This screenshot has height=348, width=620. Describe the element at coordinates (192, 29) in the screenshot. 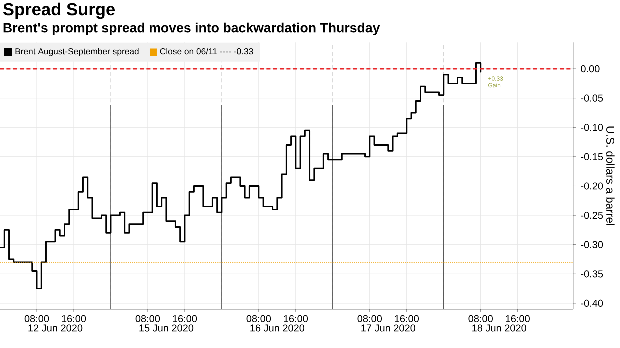

I see `chart-subtitle: Brent's prompt spread moves into backwardation Thursday` at that location.